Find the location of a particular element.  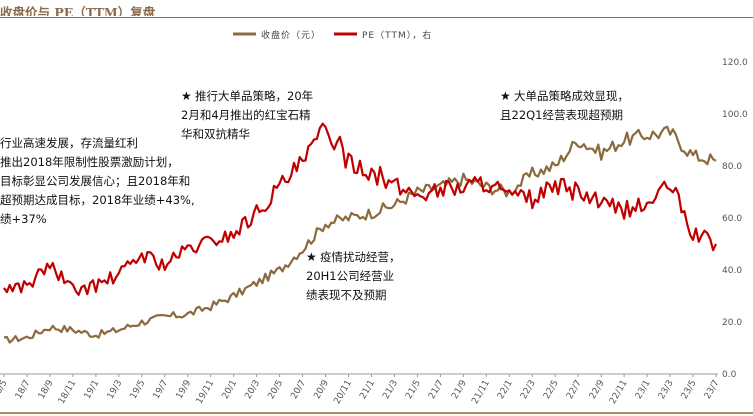

x-tick-label: 21/5 is located at coordinates (413, 390).